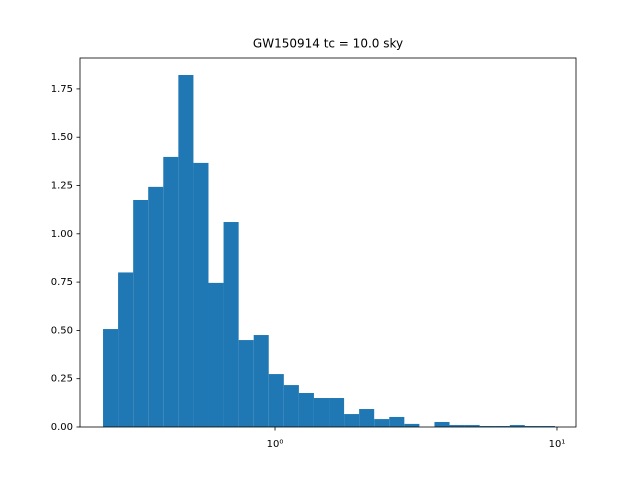 The image size is (640, 480). I want to click on y-tick-label: 1.50, so click(62, 137).